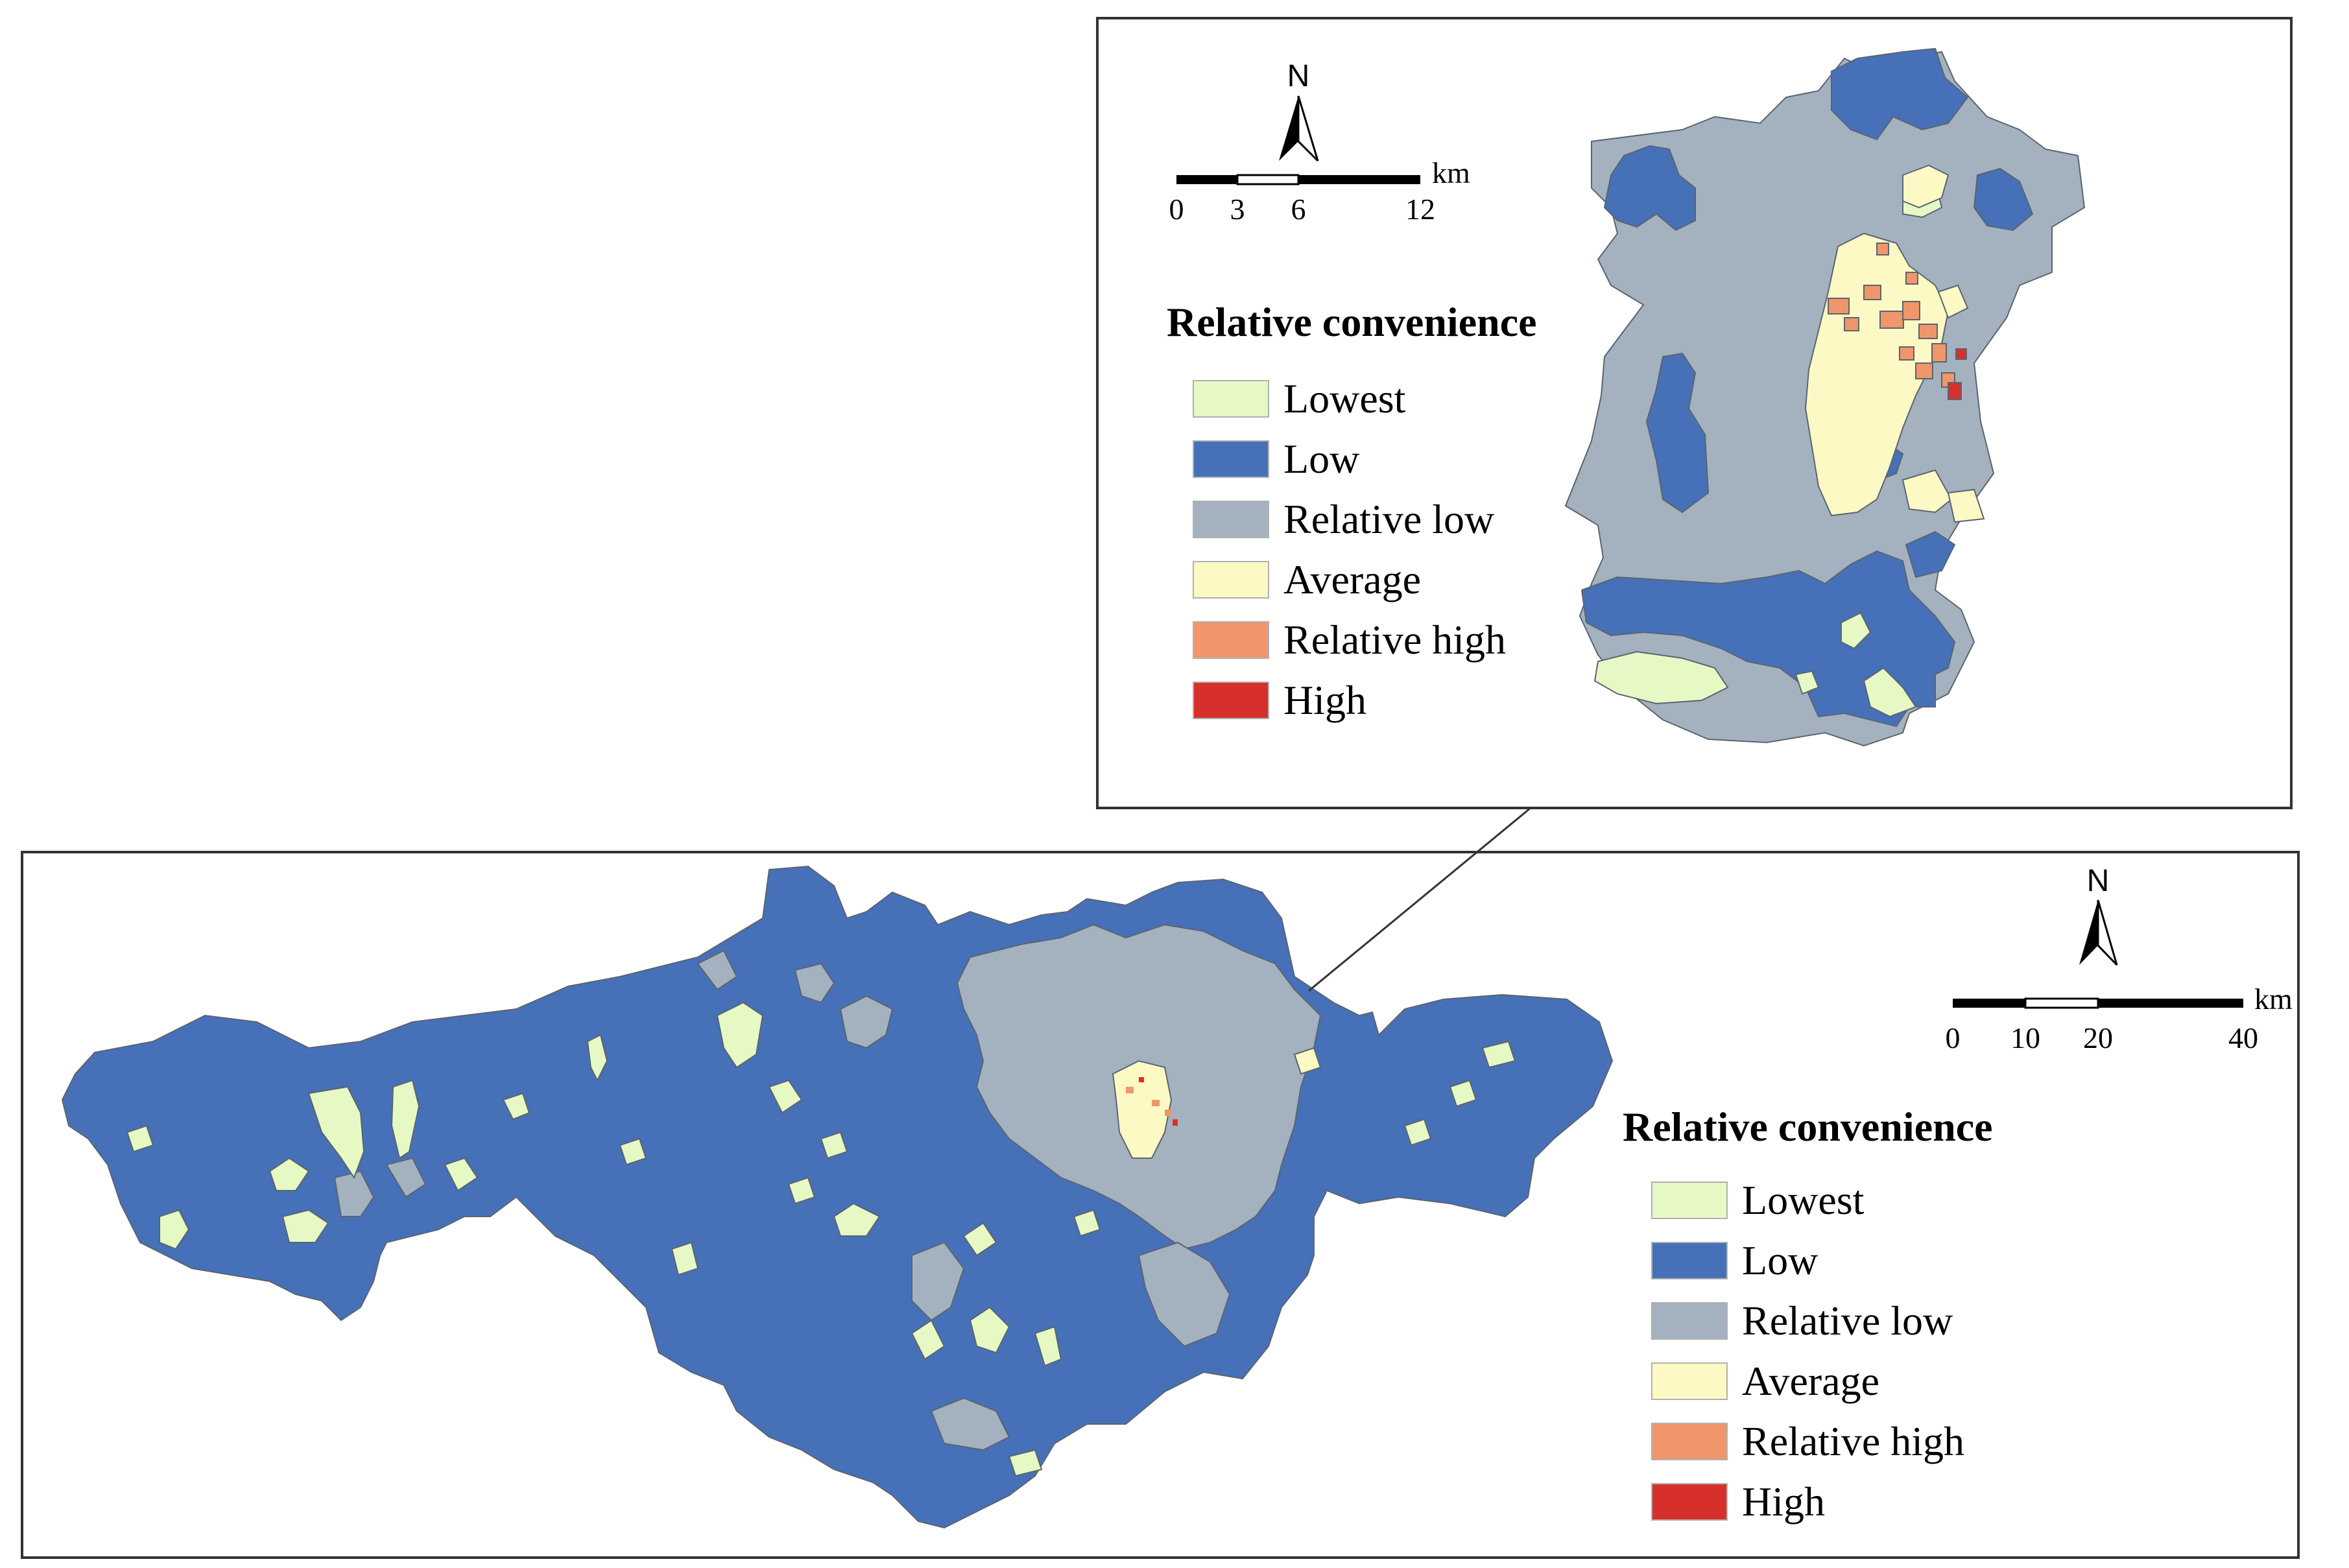 Image resolution: width=2349 pixels, height=1568 pixels. Describe the element at coordinates (1420, 209) in the screenshot. I see `inset-scale-tick-3: 12` at that location.